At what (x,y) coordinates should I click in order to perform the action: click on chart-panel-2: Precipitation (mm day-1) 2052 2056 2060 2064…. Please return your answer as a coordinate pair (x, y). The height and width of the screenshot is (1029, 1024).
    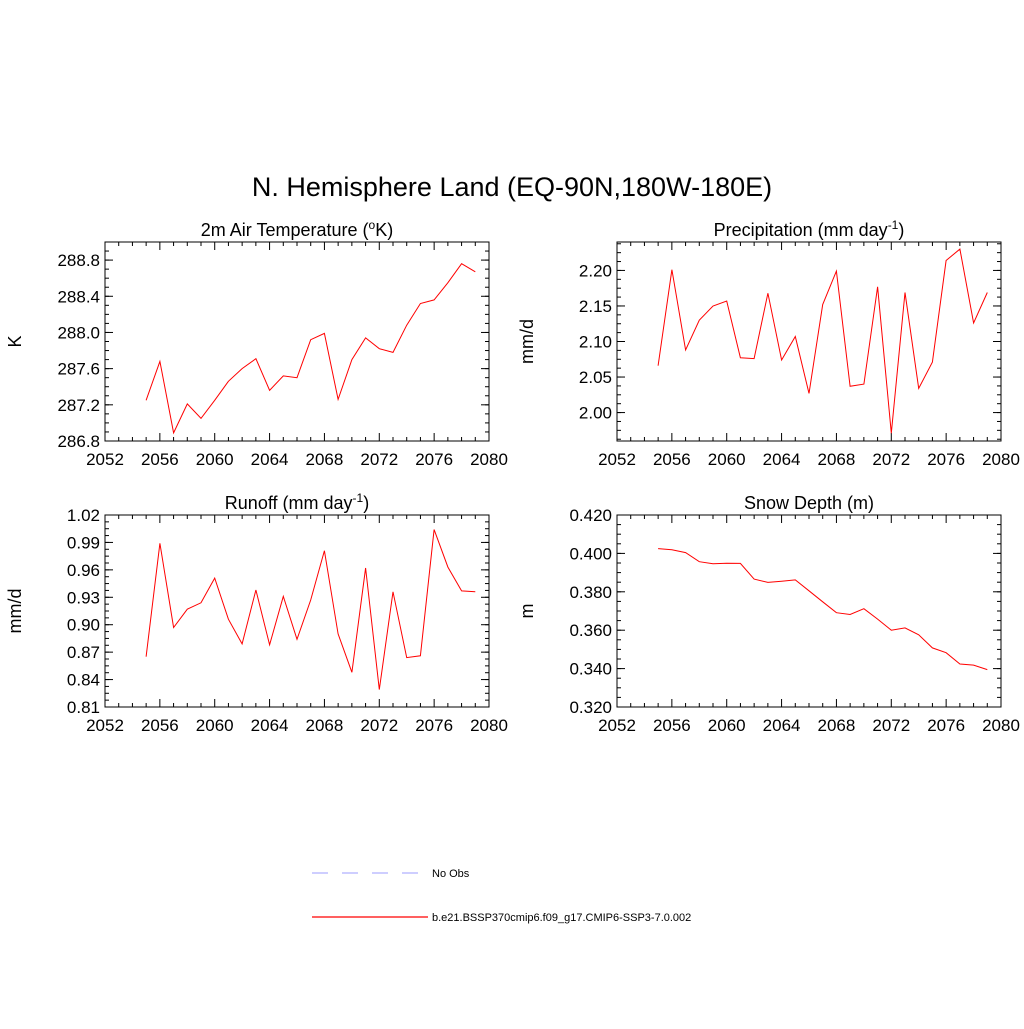
    Looking at the image, I should click on (768, 343).